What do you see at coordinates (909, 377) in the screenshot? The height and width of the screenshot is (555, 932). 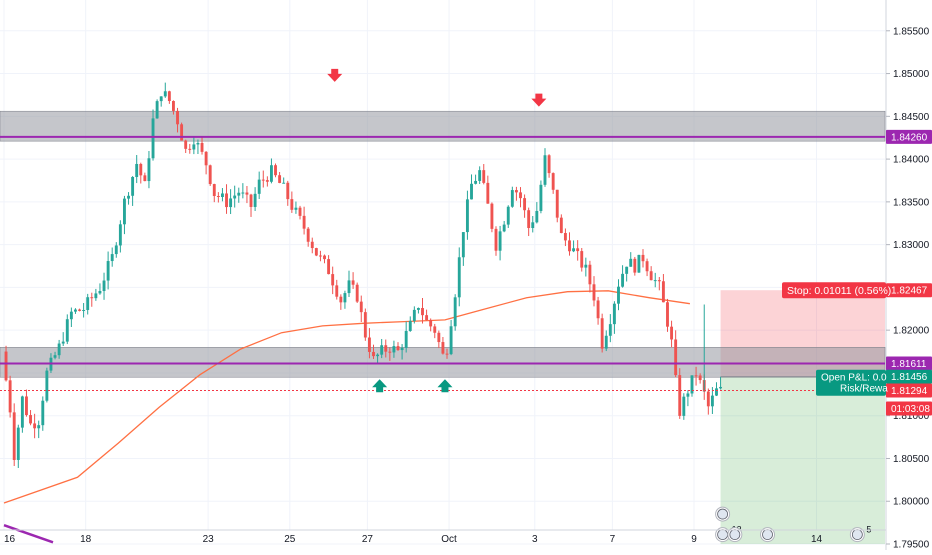 I see `price-label: 1.81456` at bounding box center [909, 377].